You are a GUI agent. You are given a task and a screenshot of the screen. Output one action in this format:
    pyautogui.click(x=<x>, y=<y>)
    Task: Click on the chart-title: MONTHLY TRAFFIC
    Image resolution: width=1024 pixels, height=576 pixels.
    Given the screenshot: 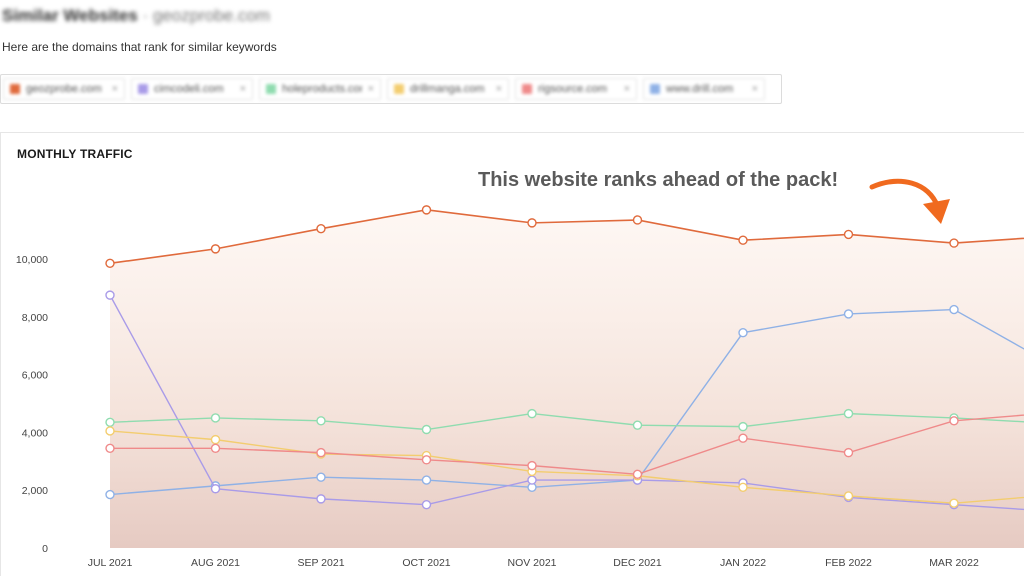 What is the action you would take?
    pyautogui.click(x=75, y=154)
    